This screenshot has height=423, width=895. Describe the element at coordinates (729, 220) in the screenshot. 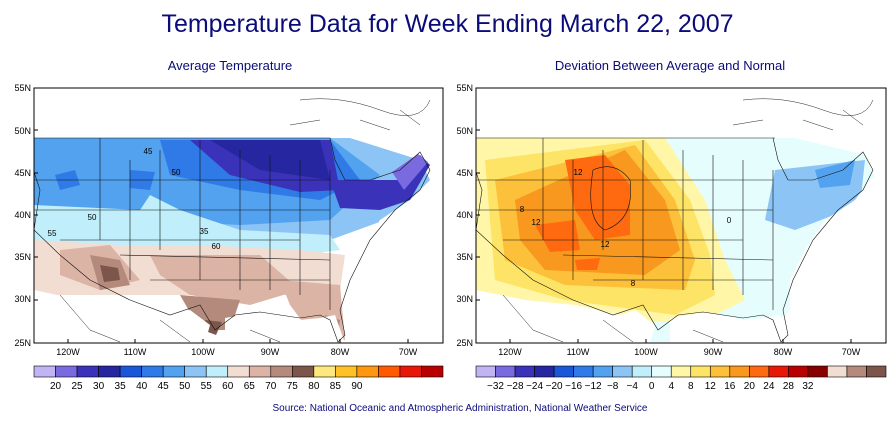

I see `contour-label: 0` at that location.